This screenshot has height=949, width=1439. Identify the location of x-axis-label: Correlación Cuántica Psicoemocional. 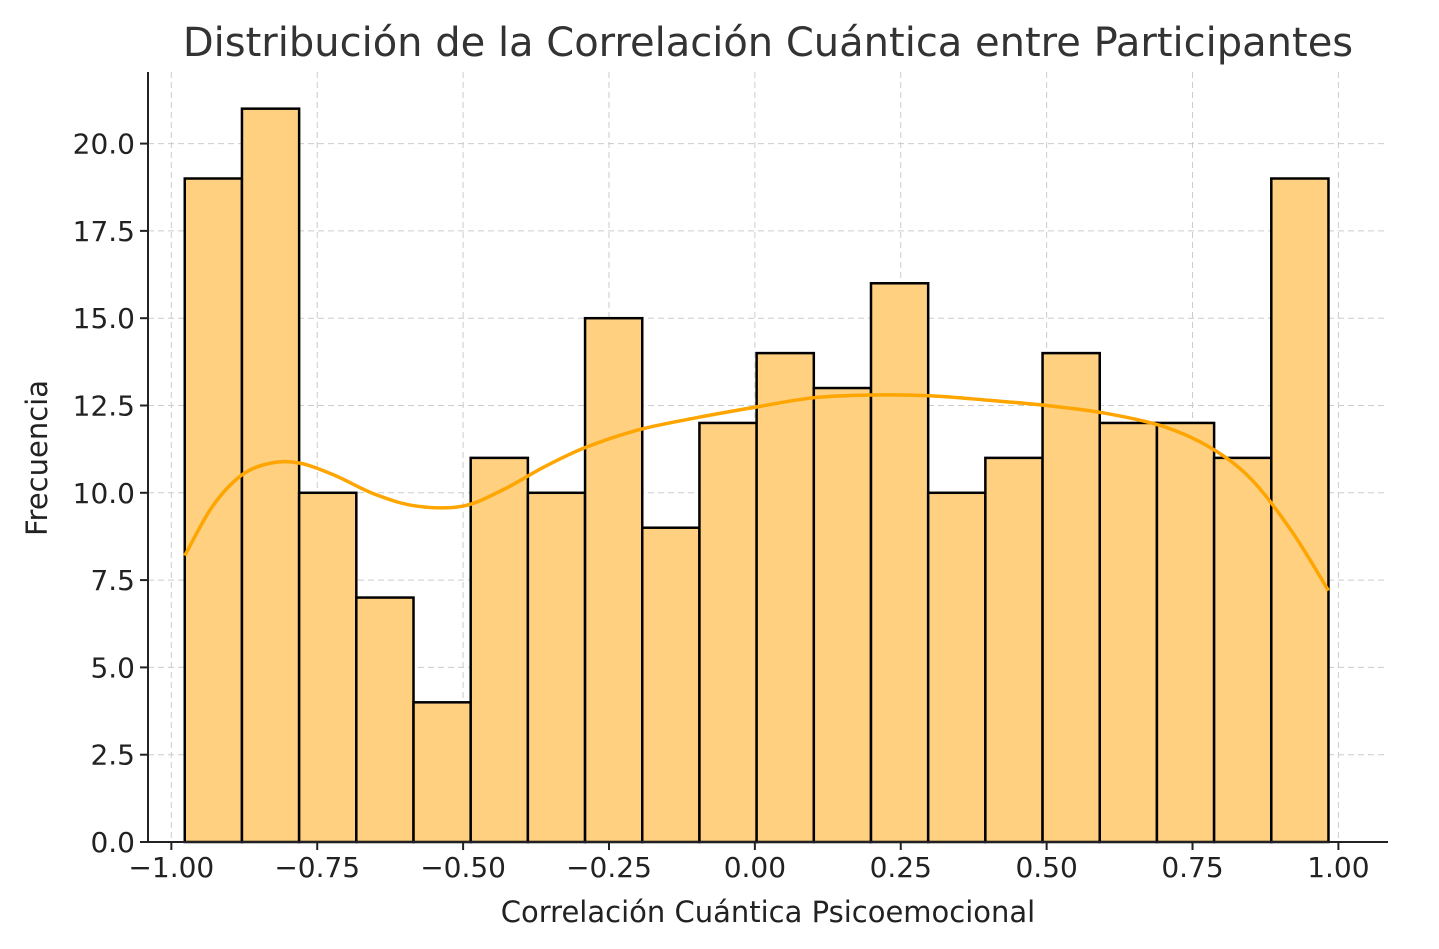
(768, 912).